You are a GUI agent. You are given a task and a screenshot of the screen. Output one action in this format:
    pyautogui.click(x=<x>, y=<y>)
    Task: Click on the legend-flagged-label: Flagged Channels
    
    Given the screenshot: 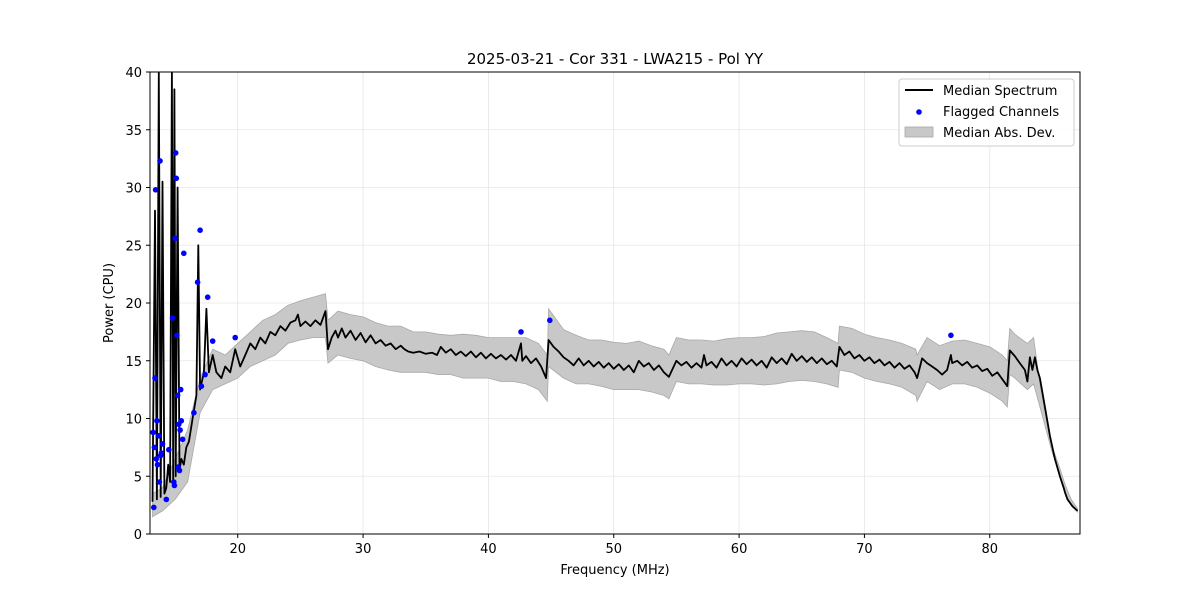 What is the action you would take?
    pyautogui.click(x=1001, y=112)
    